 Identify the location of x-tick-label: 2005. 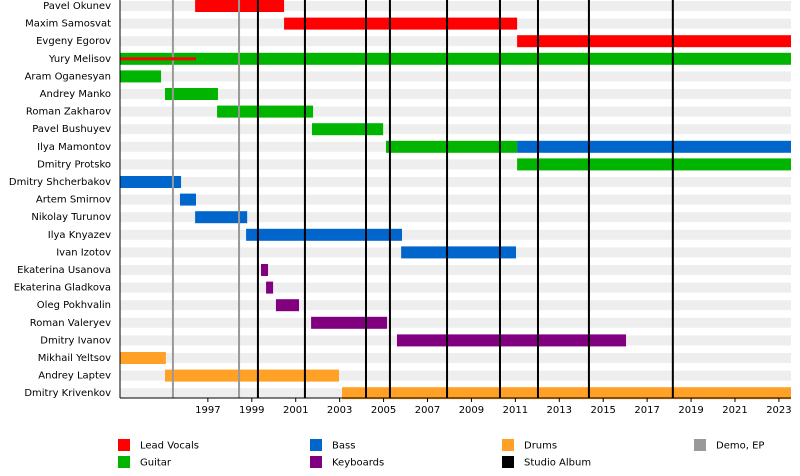
(383, 410).